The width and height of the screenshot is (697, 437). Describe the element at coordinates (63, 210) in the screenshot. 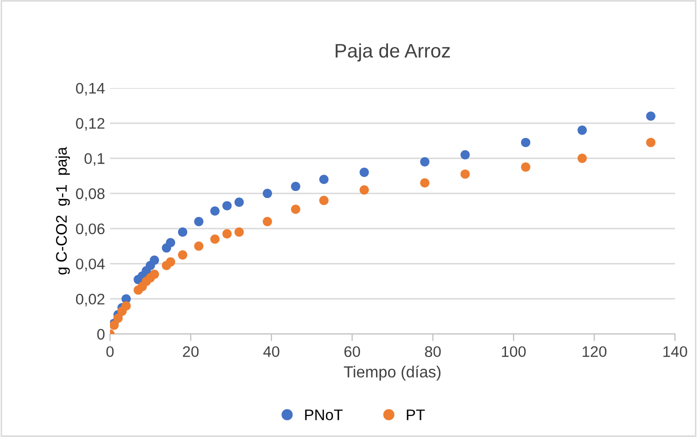

I see `y-axis-title: g C-CO2 g-1 paja` at that location.